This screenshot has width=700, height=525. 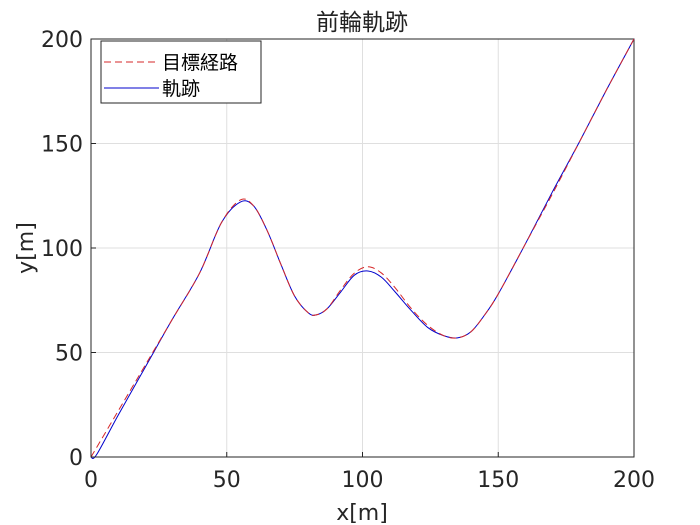 I want to click on legend-box, so click(x=181, y=72).